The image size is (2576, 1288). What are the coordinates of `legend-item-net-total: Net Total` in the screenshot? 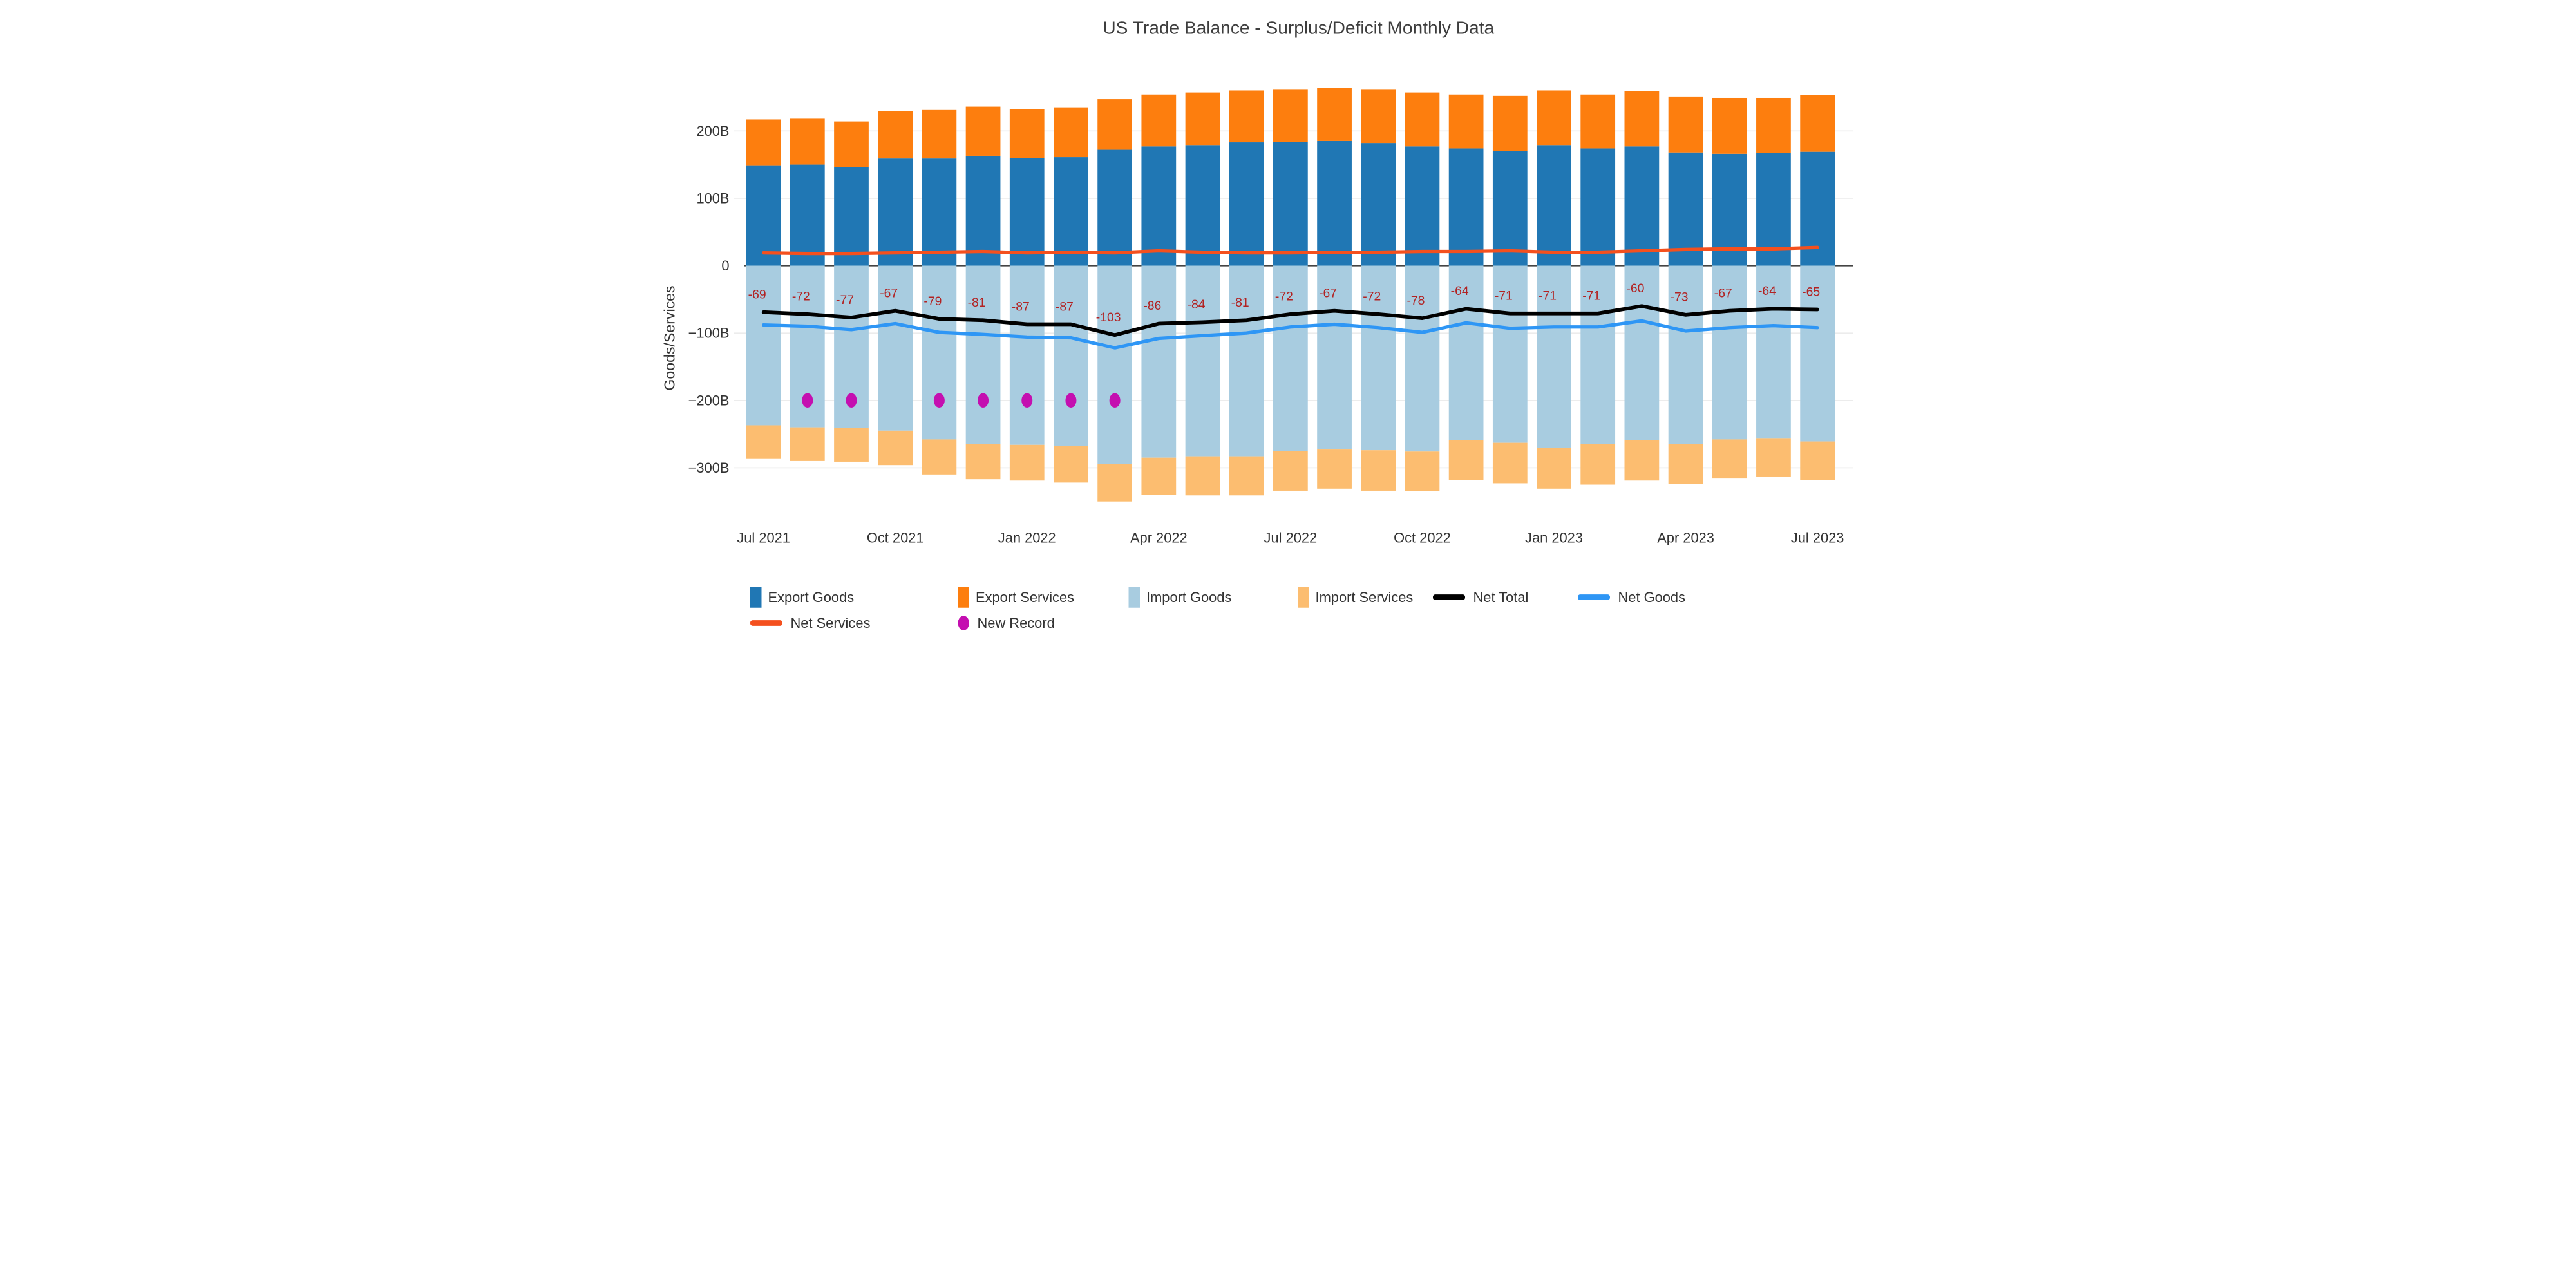 It's located at (1481, 597).